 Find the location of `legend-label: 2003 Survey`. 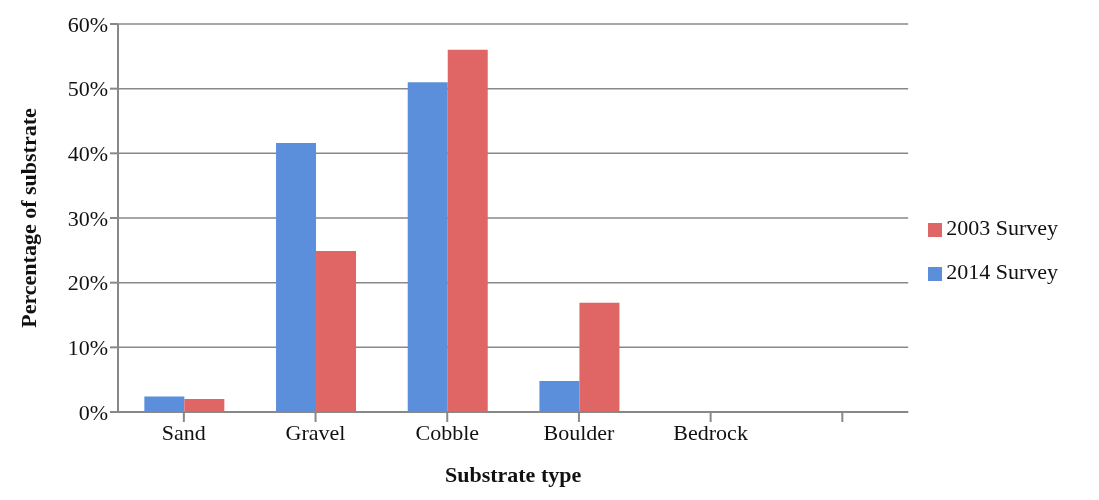

legend-label: 2003 Survey is located at coordinates (1002, 227).